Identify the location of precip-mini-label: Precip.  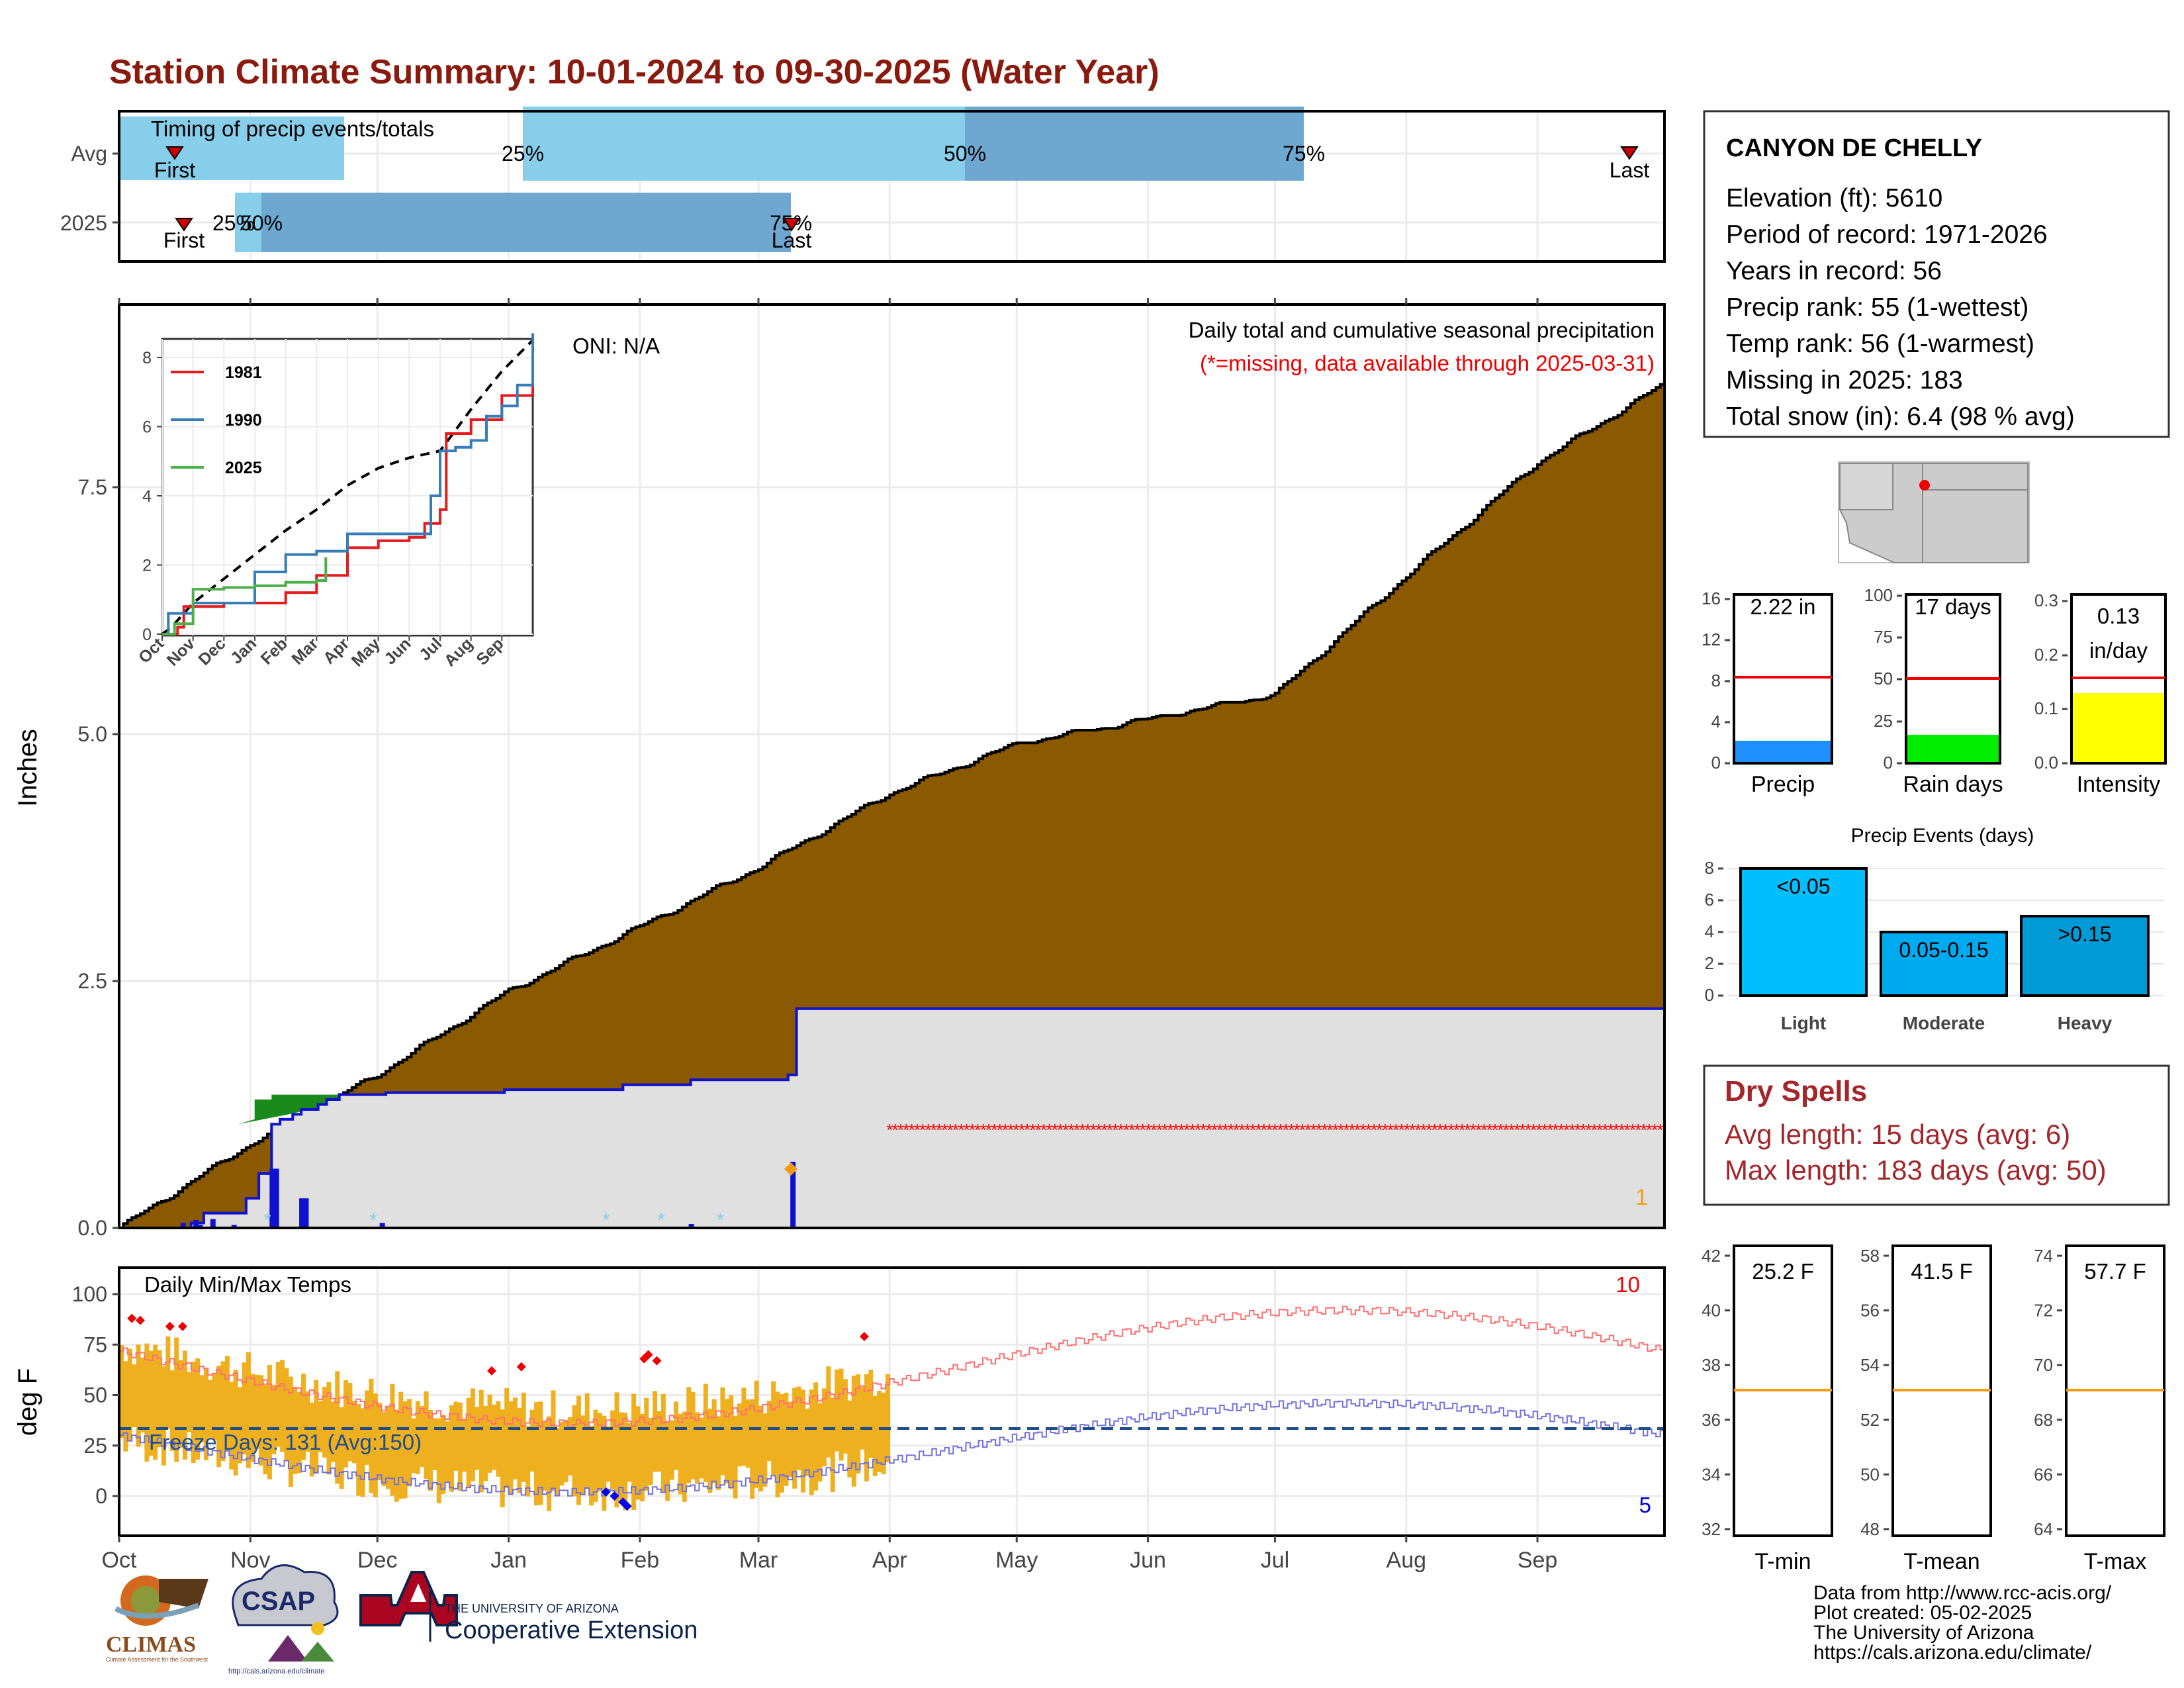
(1783, 784).